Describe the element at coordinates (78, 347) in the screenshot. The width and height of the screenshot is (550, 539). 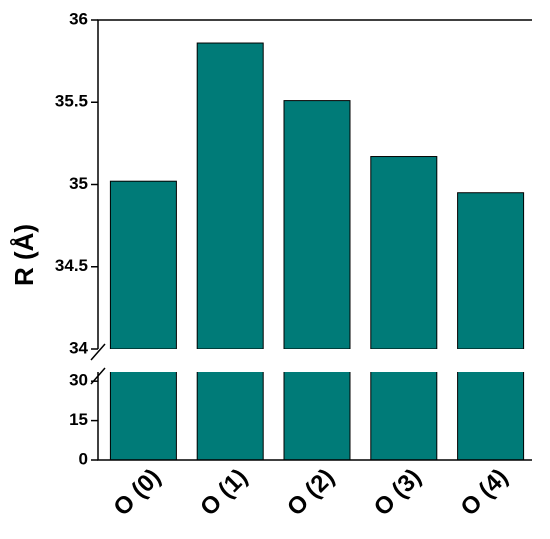
I see `y-tick-label: 34` at that location.